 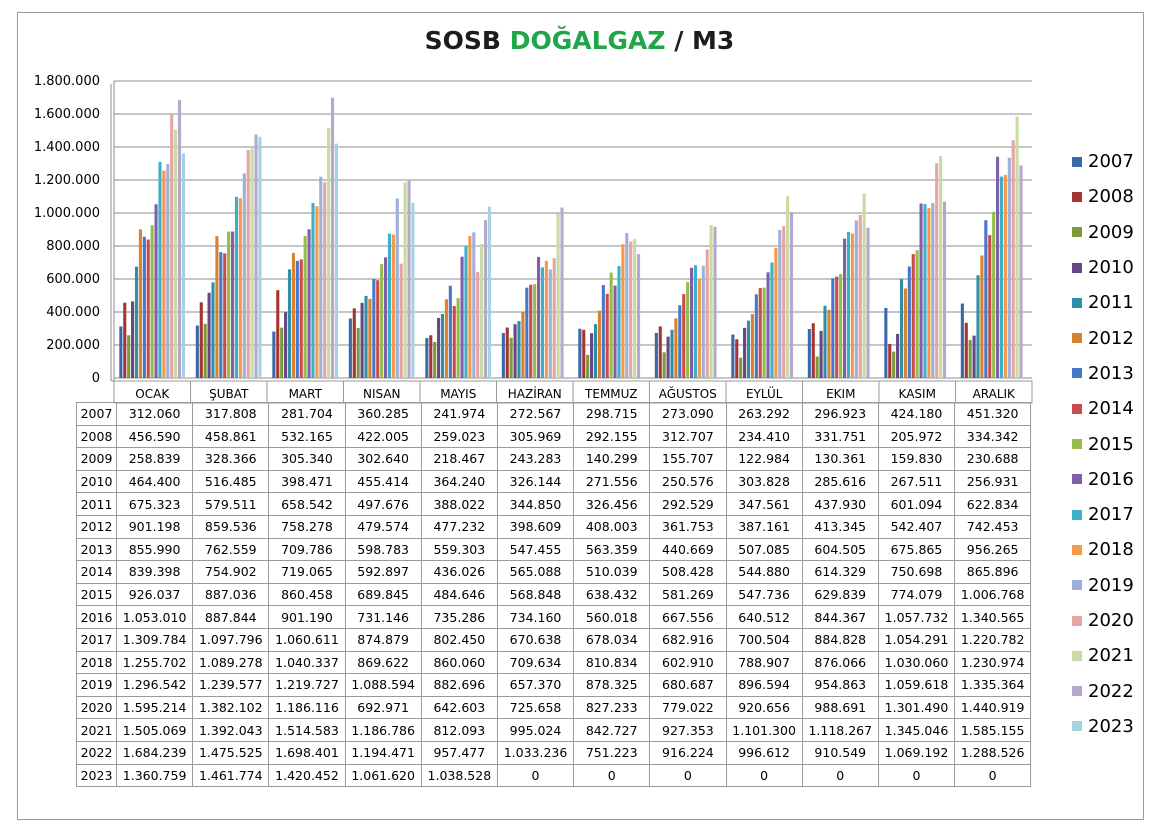 I want to click on table-value-cell: 1.057.732, so click(x=916, y=617).